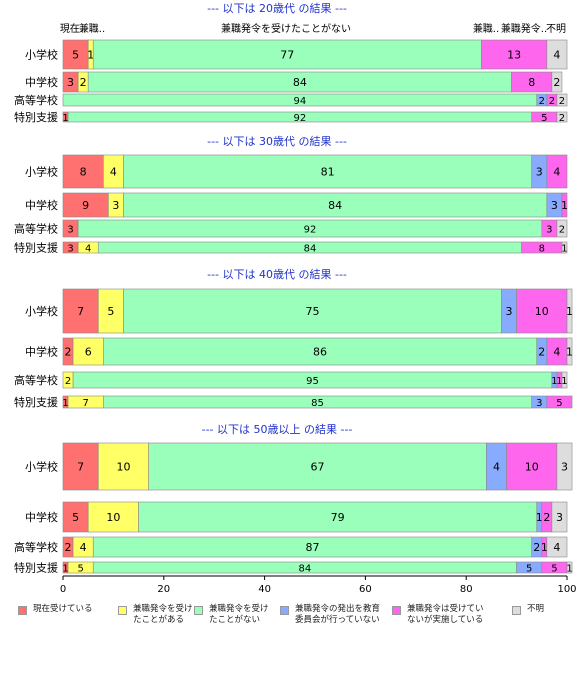 This screenshot has height=694, width=580. I want to click on legend-item: 兼職発令の発出を教育 委員会が行っていない, so click(330, 615).